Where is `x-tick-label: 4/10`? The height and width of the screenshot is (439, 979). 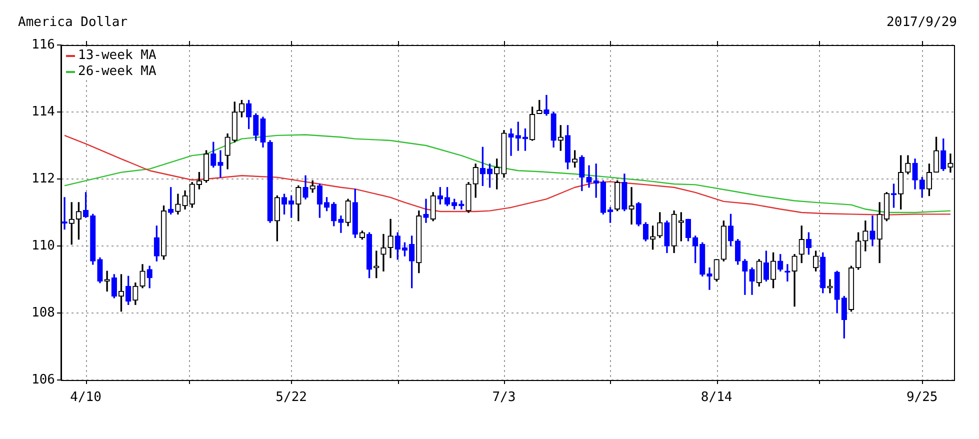 x-tick-label: 4/10 is located at coordinates (86, 398).